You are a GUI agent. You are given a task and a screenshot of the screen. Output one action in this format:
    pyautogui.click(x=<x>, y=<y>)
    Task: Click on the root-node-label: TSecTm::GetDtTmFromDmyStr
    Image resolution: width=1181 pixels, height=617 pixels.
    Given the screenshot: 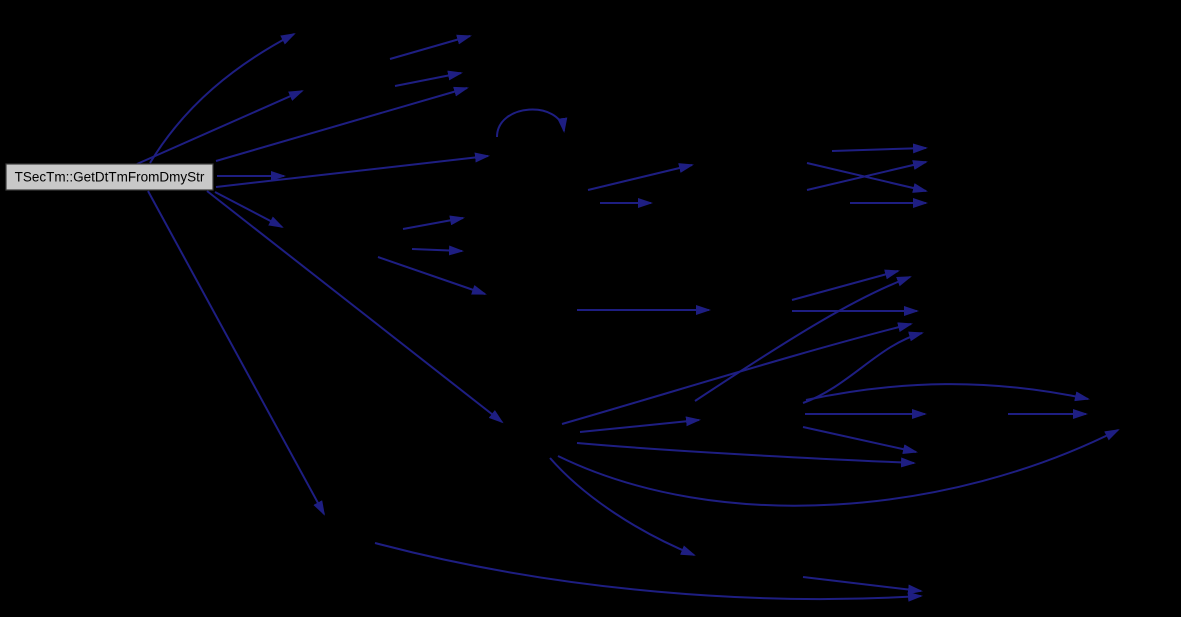 What is the action you would take?
    pyautogui.click(x=110, y=177)
    